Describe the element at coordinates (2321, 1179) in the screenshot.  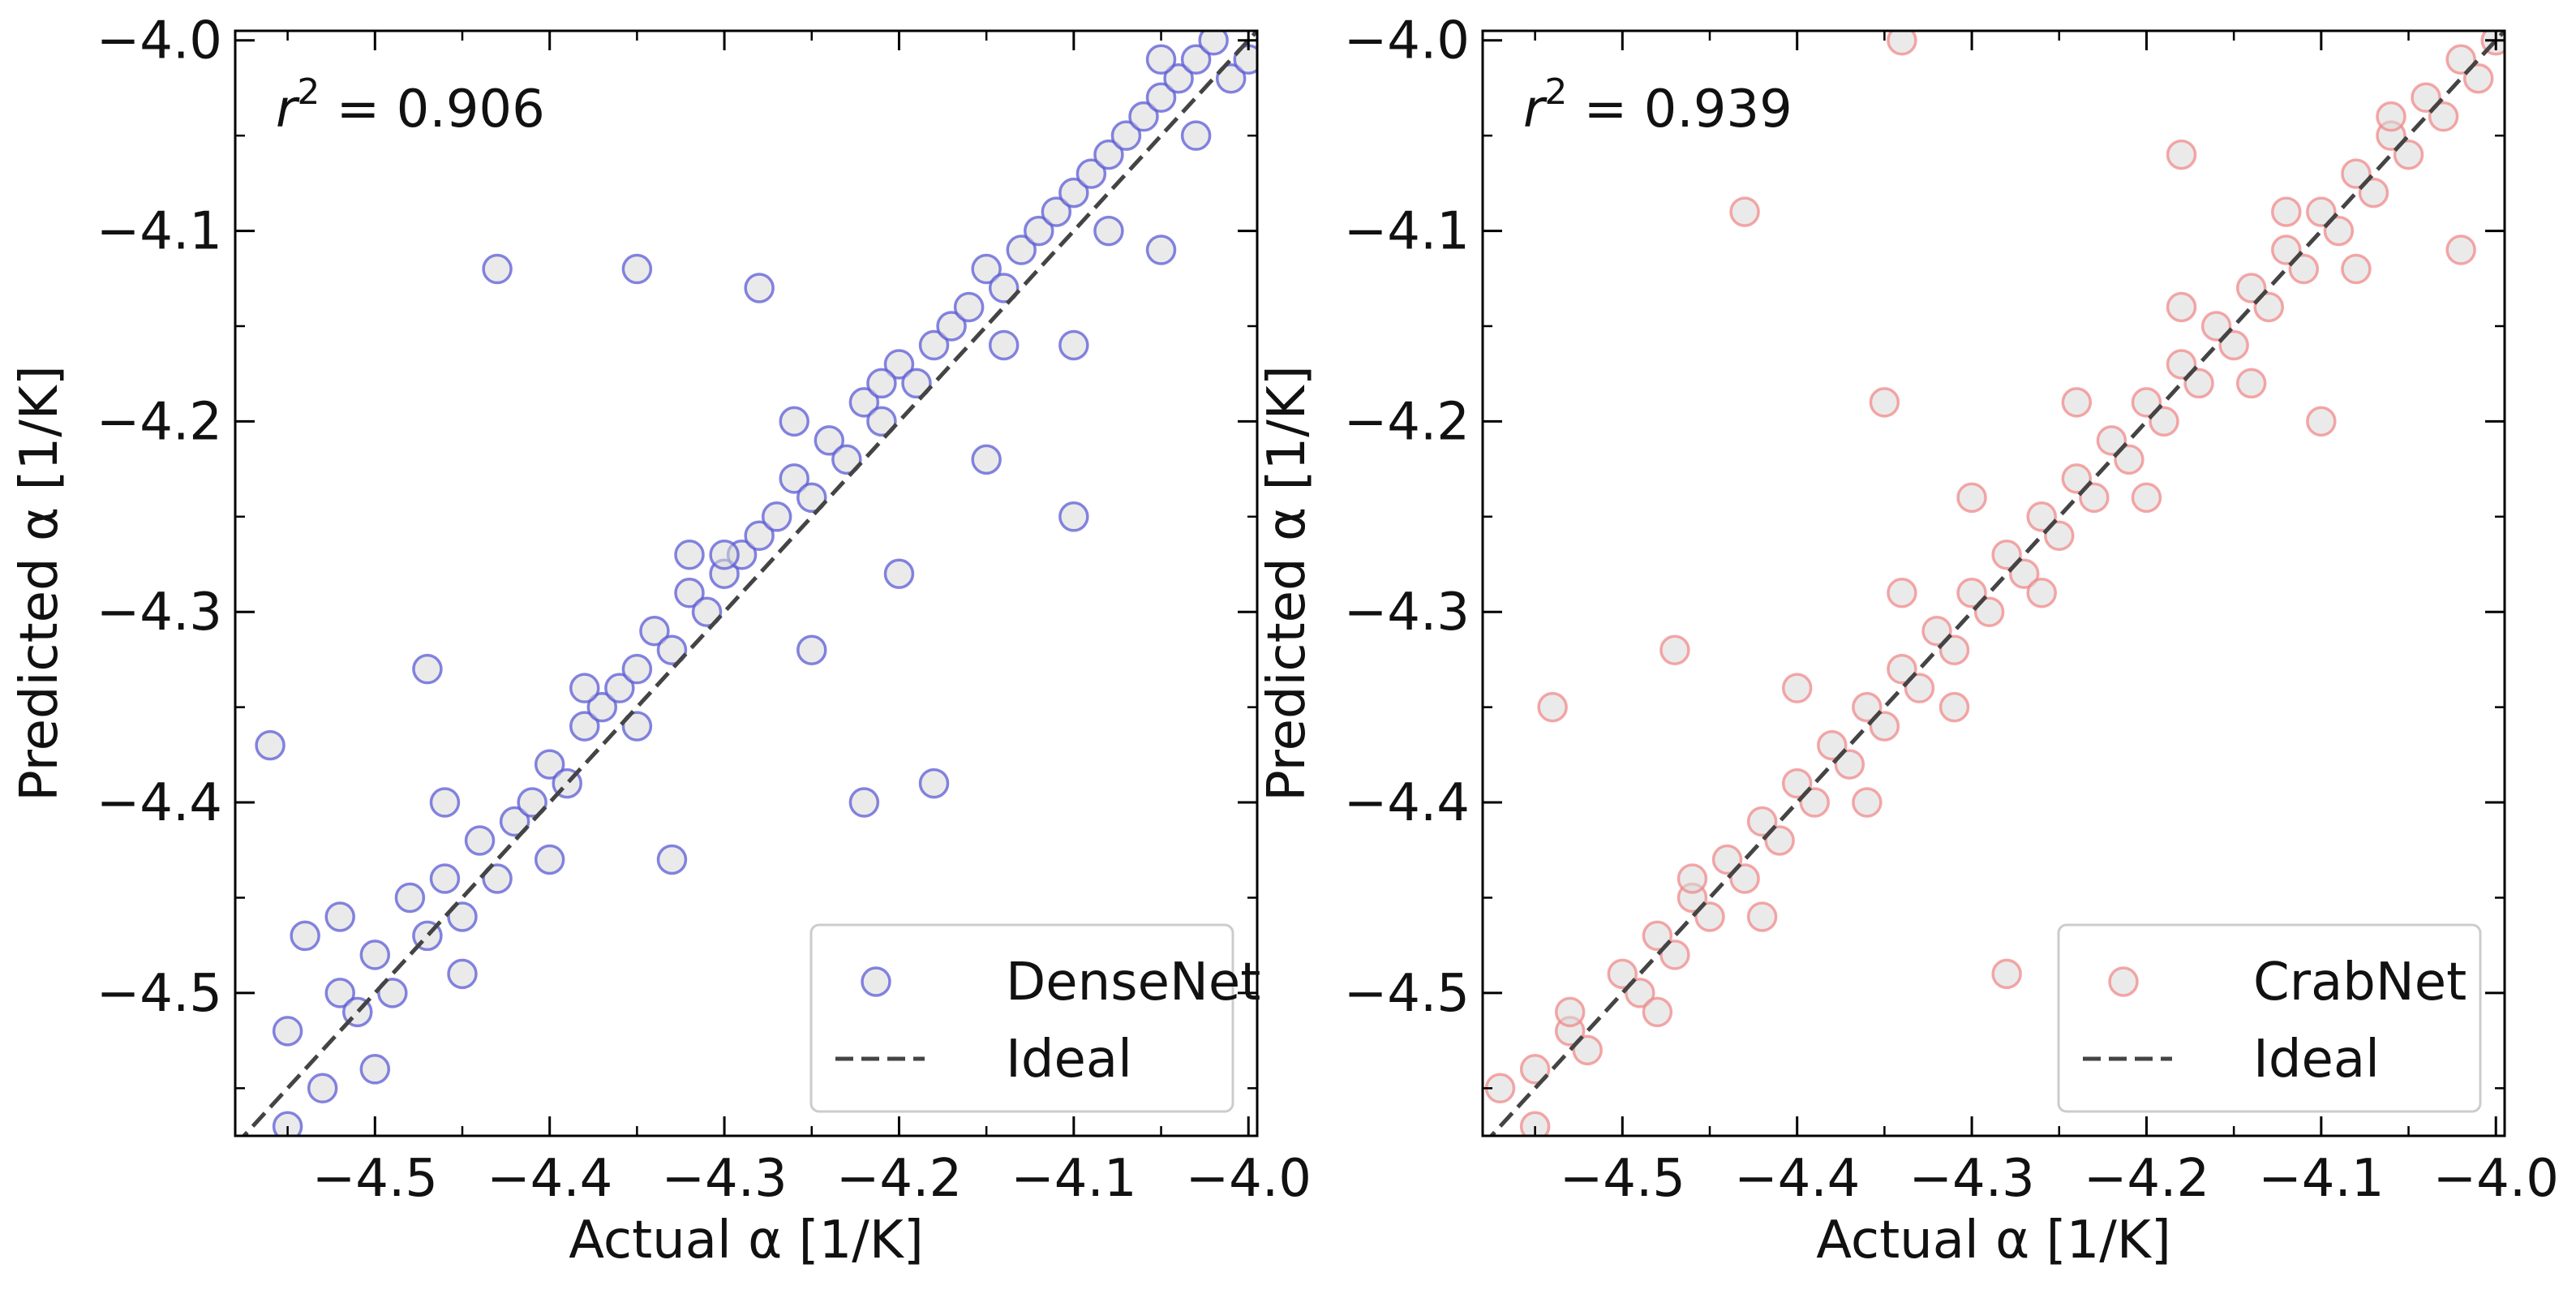
I see `x-tick-label: −4.1` at that location.